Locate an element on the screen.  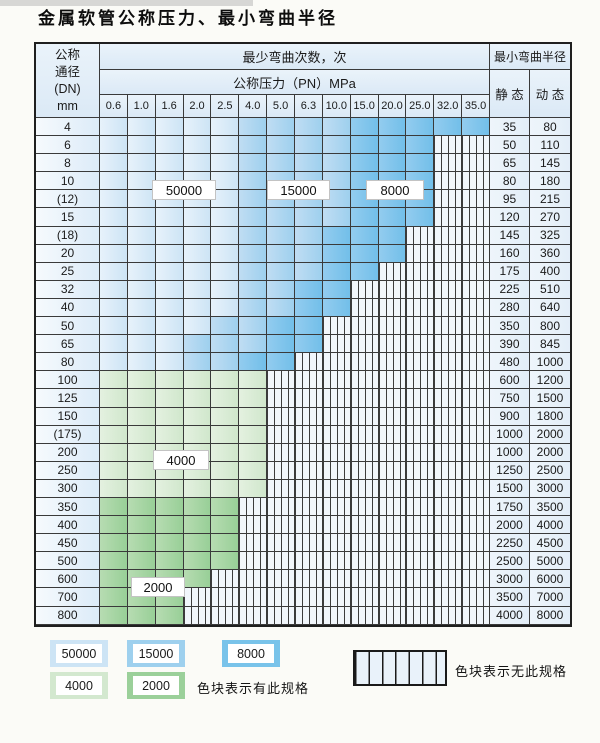
radius-header: 最小弯曲半径 is located at coordinates (530, 57).